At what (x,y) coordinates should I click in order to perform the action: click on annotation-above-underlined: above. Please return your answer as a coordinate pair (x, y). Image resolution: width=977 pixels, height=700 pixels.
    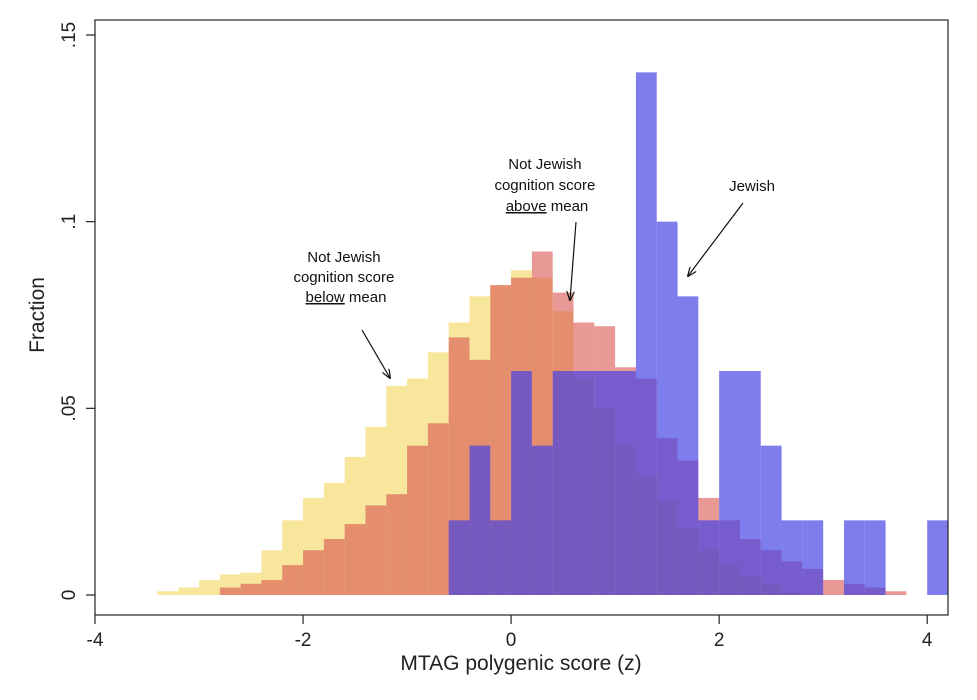
    Looking at the image, I should click on (526, 206).